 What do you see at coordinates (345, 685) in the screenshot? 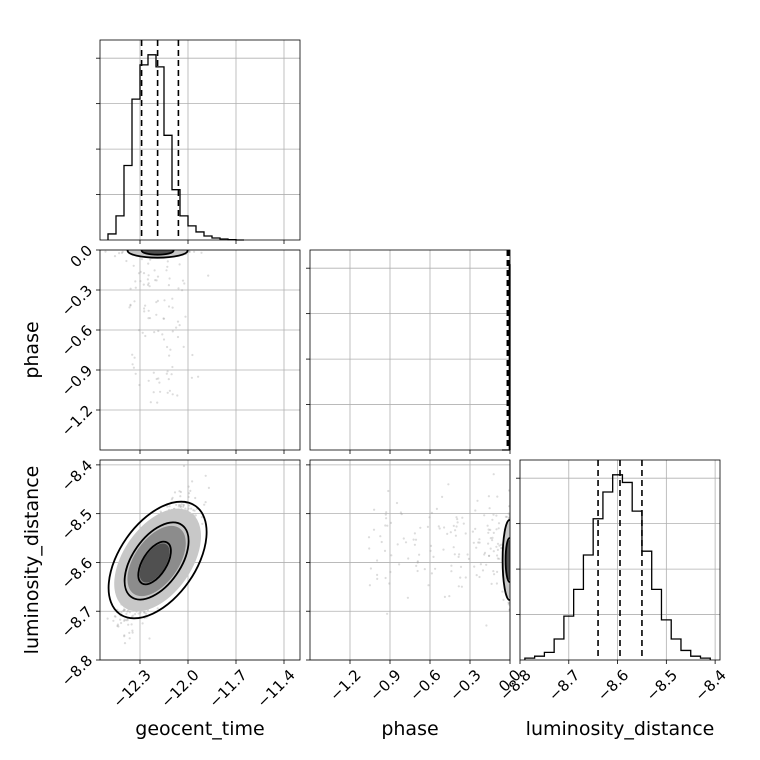
I see `x-tick-label: −1.2` at bounding box center [345, 685].